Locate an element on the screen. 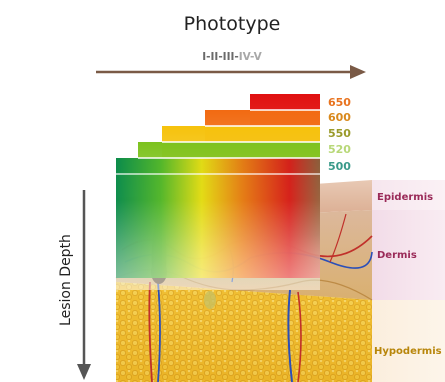  dermis-band is located at coordinates (408, 255).